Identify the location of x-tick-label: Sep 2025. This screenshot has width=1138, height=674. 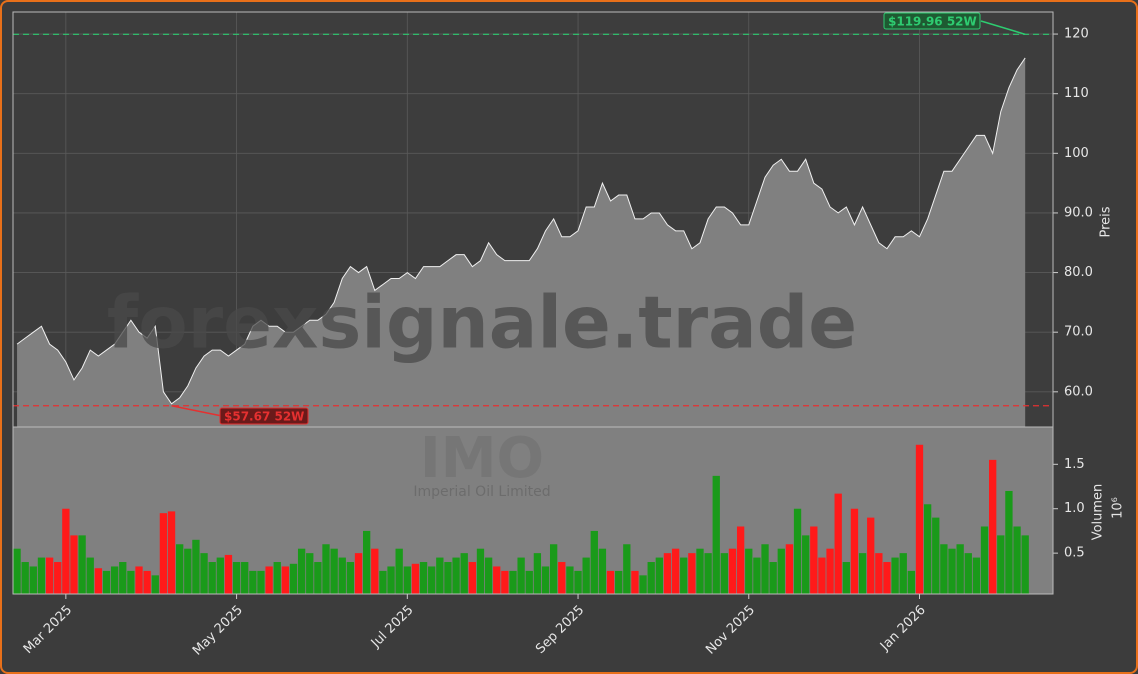
(560, 630).